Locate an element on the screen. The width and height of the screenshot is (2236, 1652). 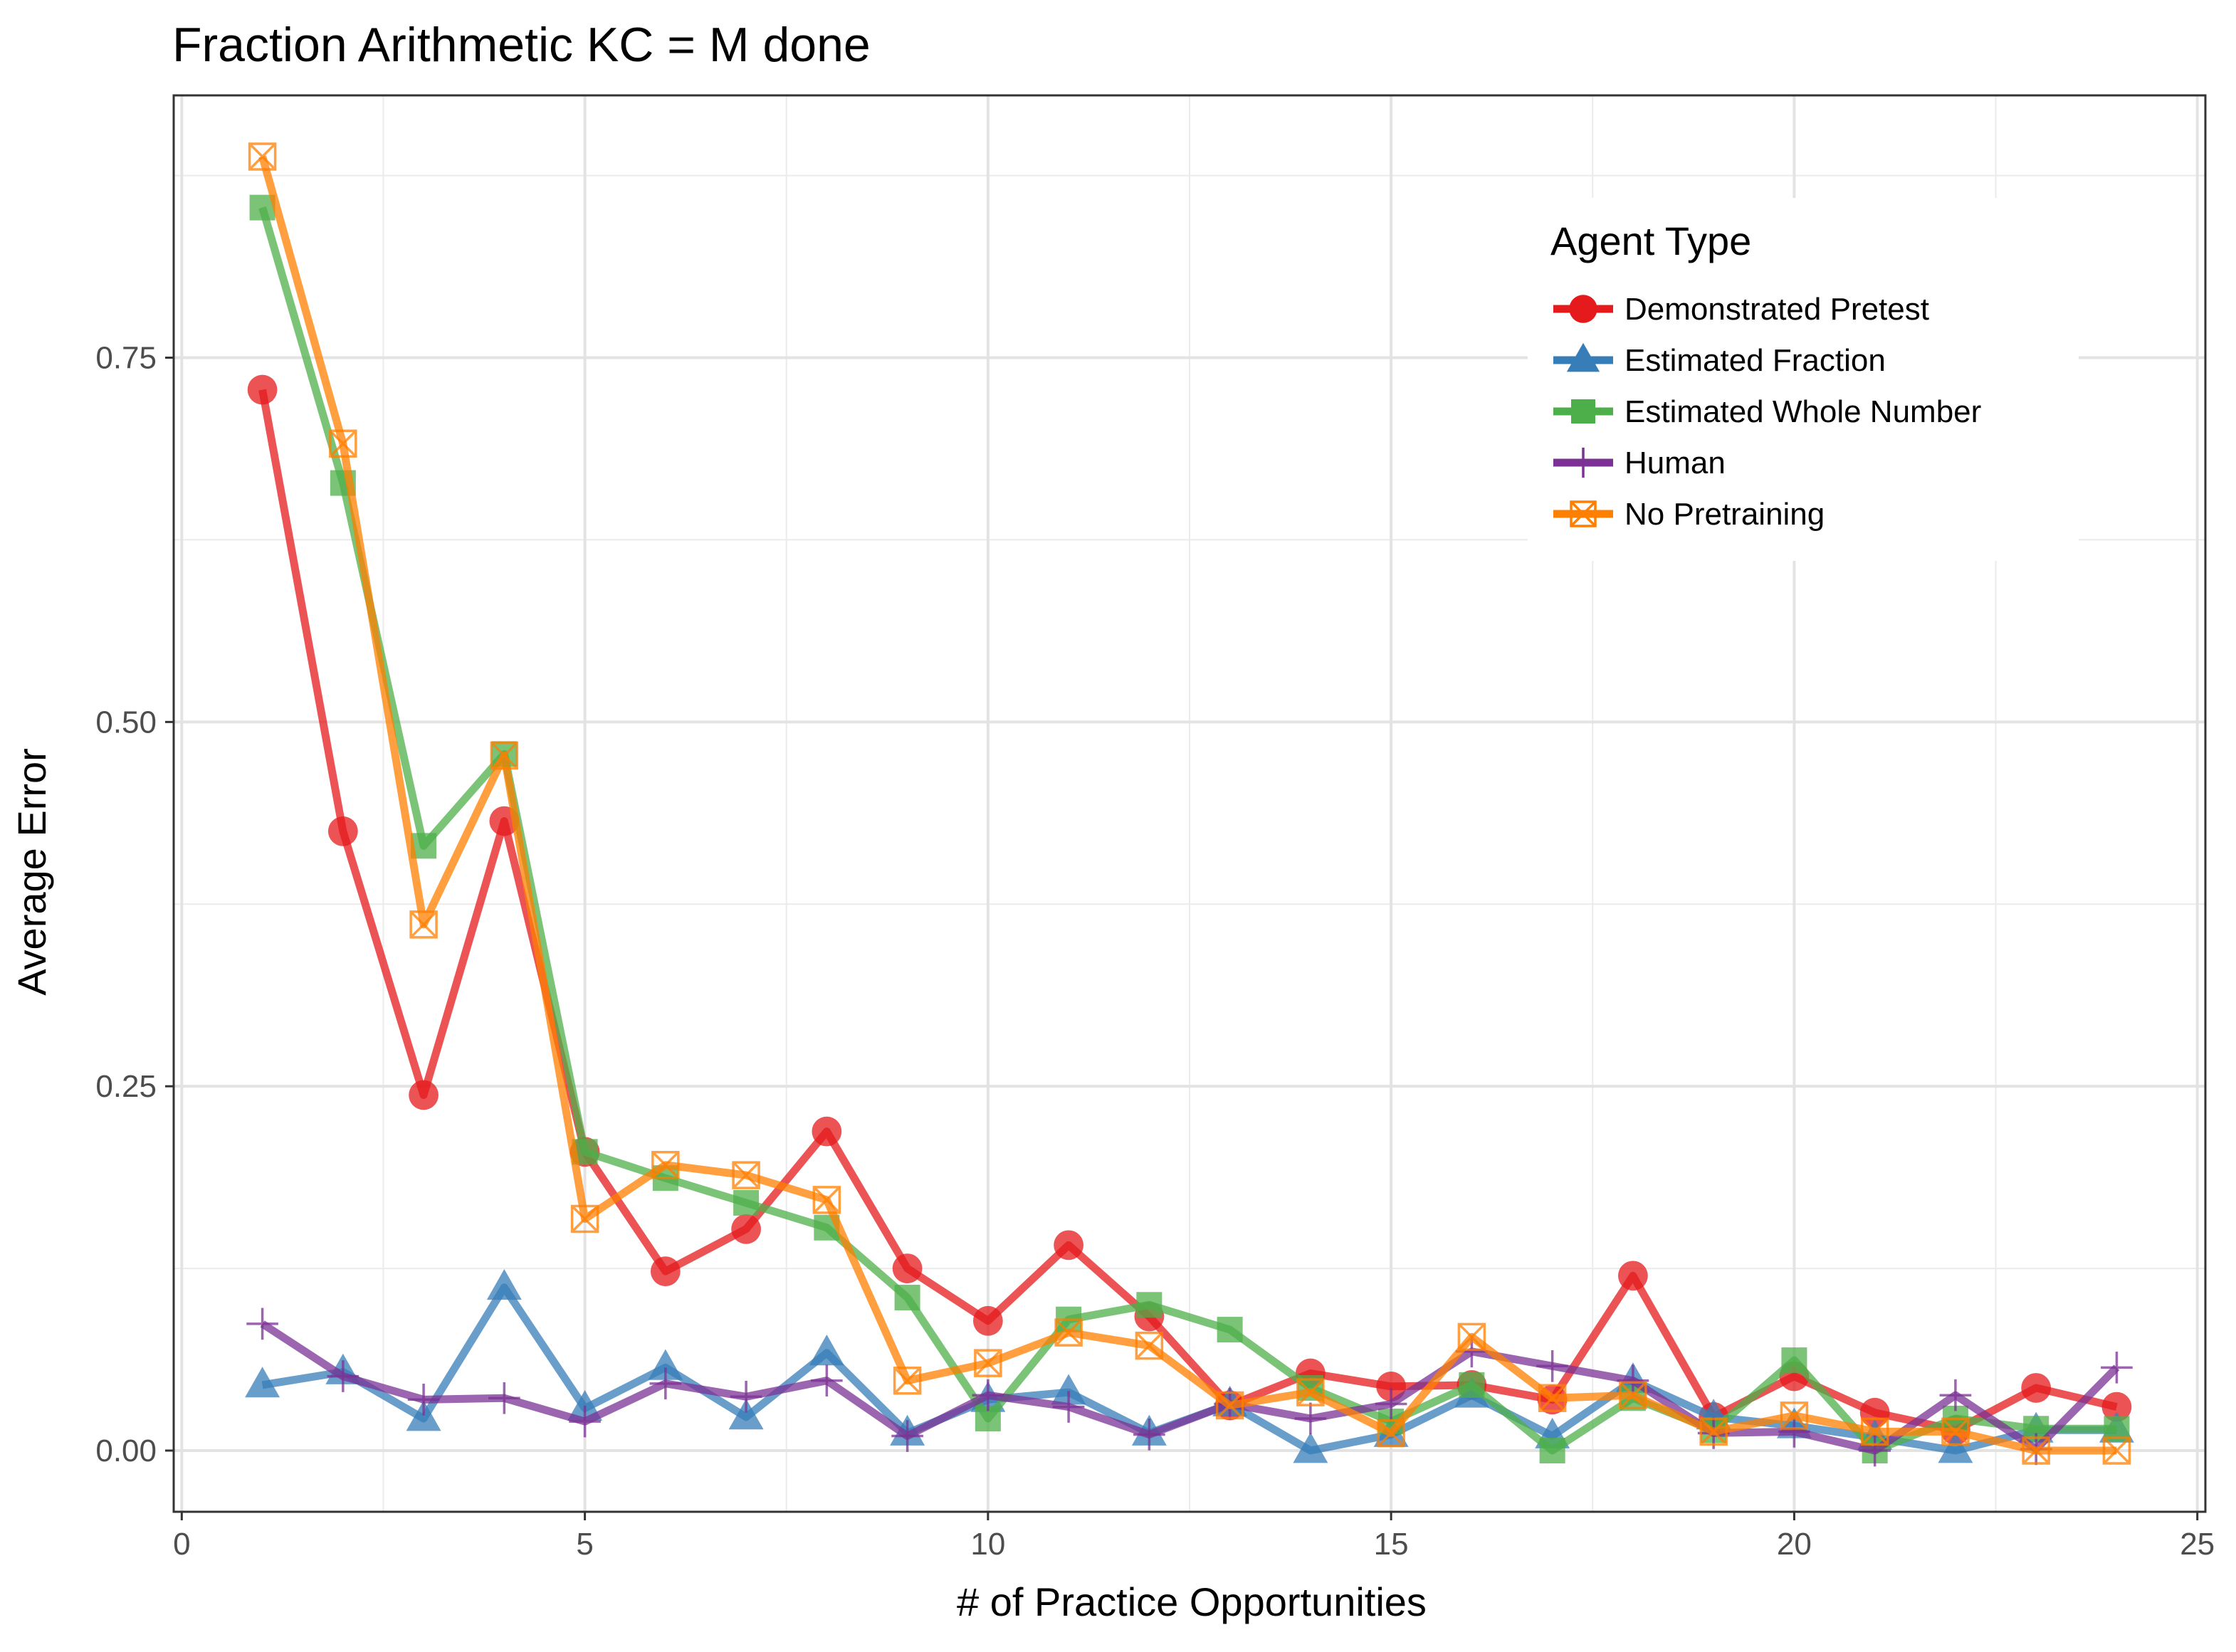
y-tick-label: 0.25 is located at coordinates (126, 1086).